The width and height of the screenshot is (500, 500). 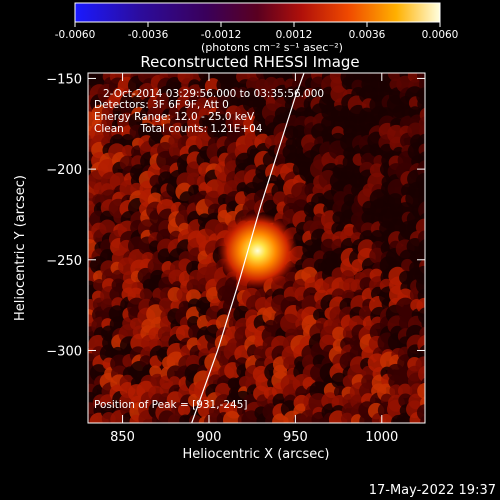 I want to click on x-axis-label: Heliocentric X (arcsec), so click(x=256, y=454).